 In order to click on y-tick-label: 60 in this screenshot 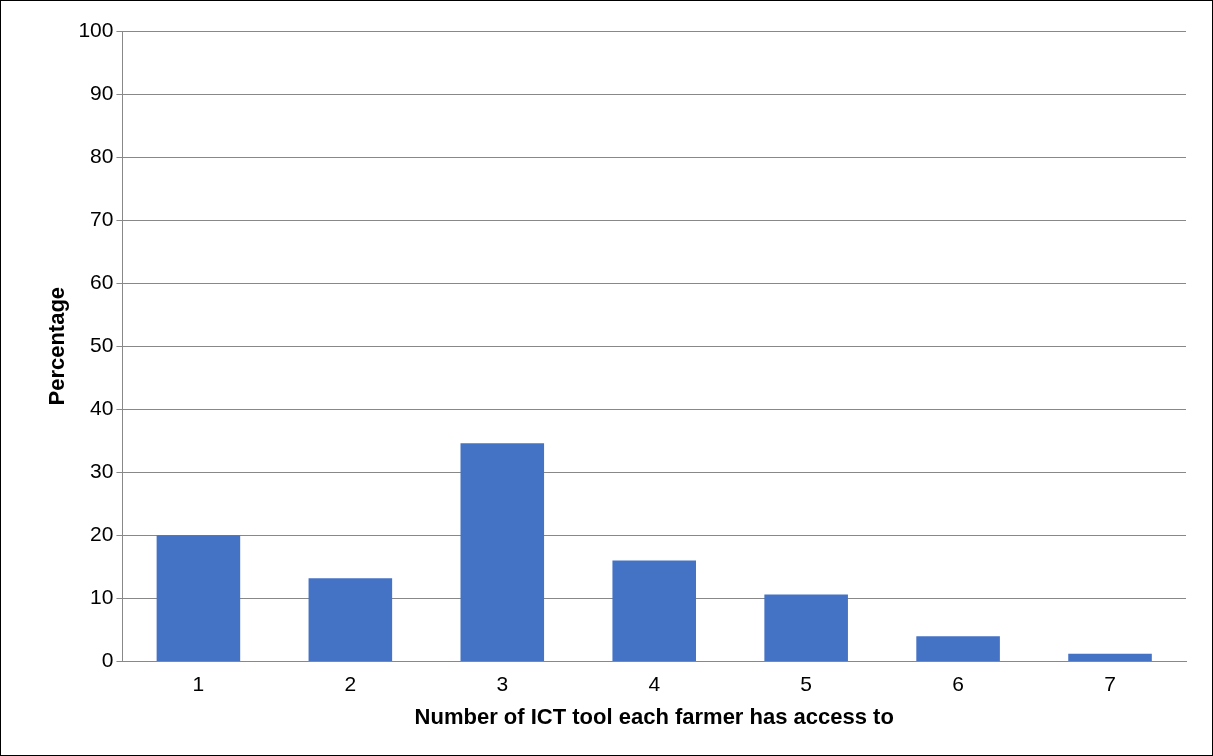, I will do `click(102, 281)`.